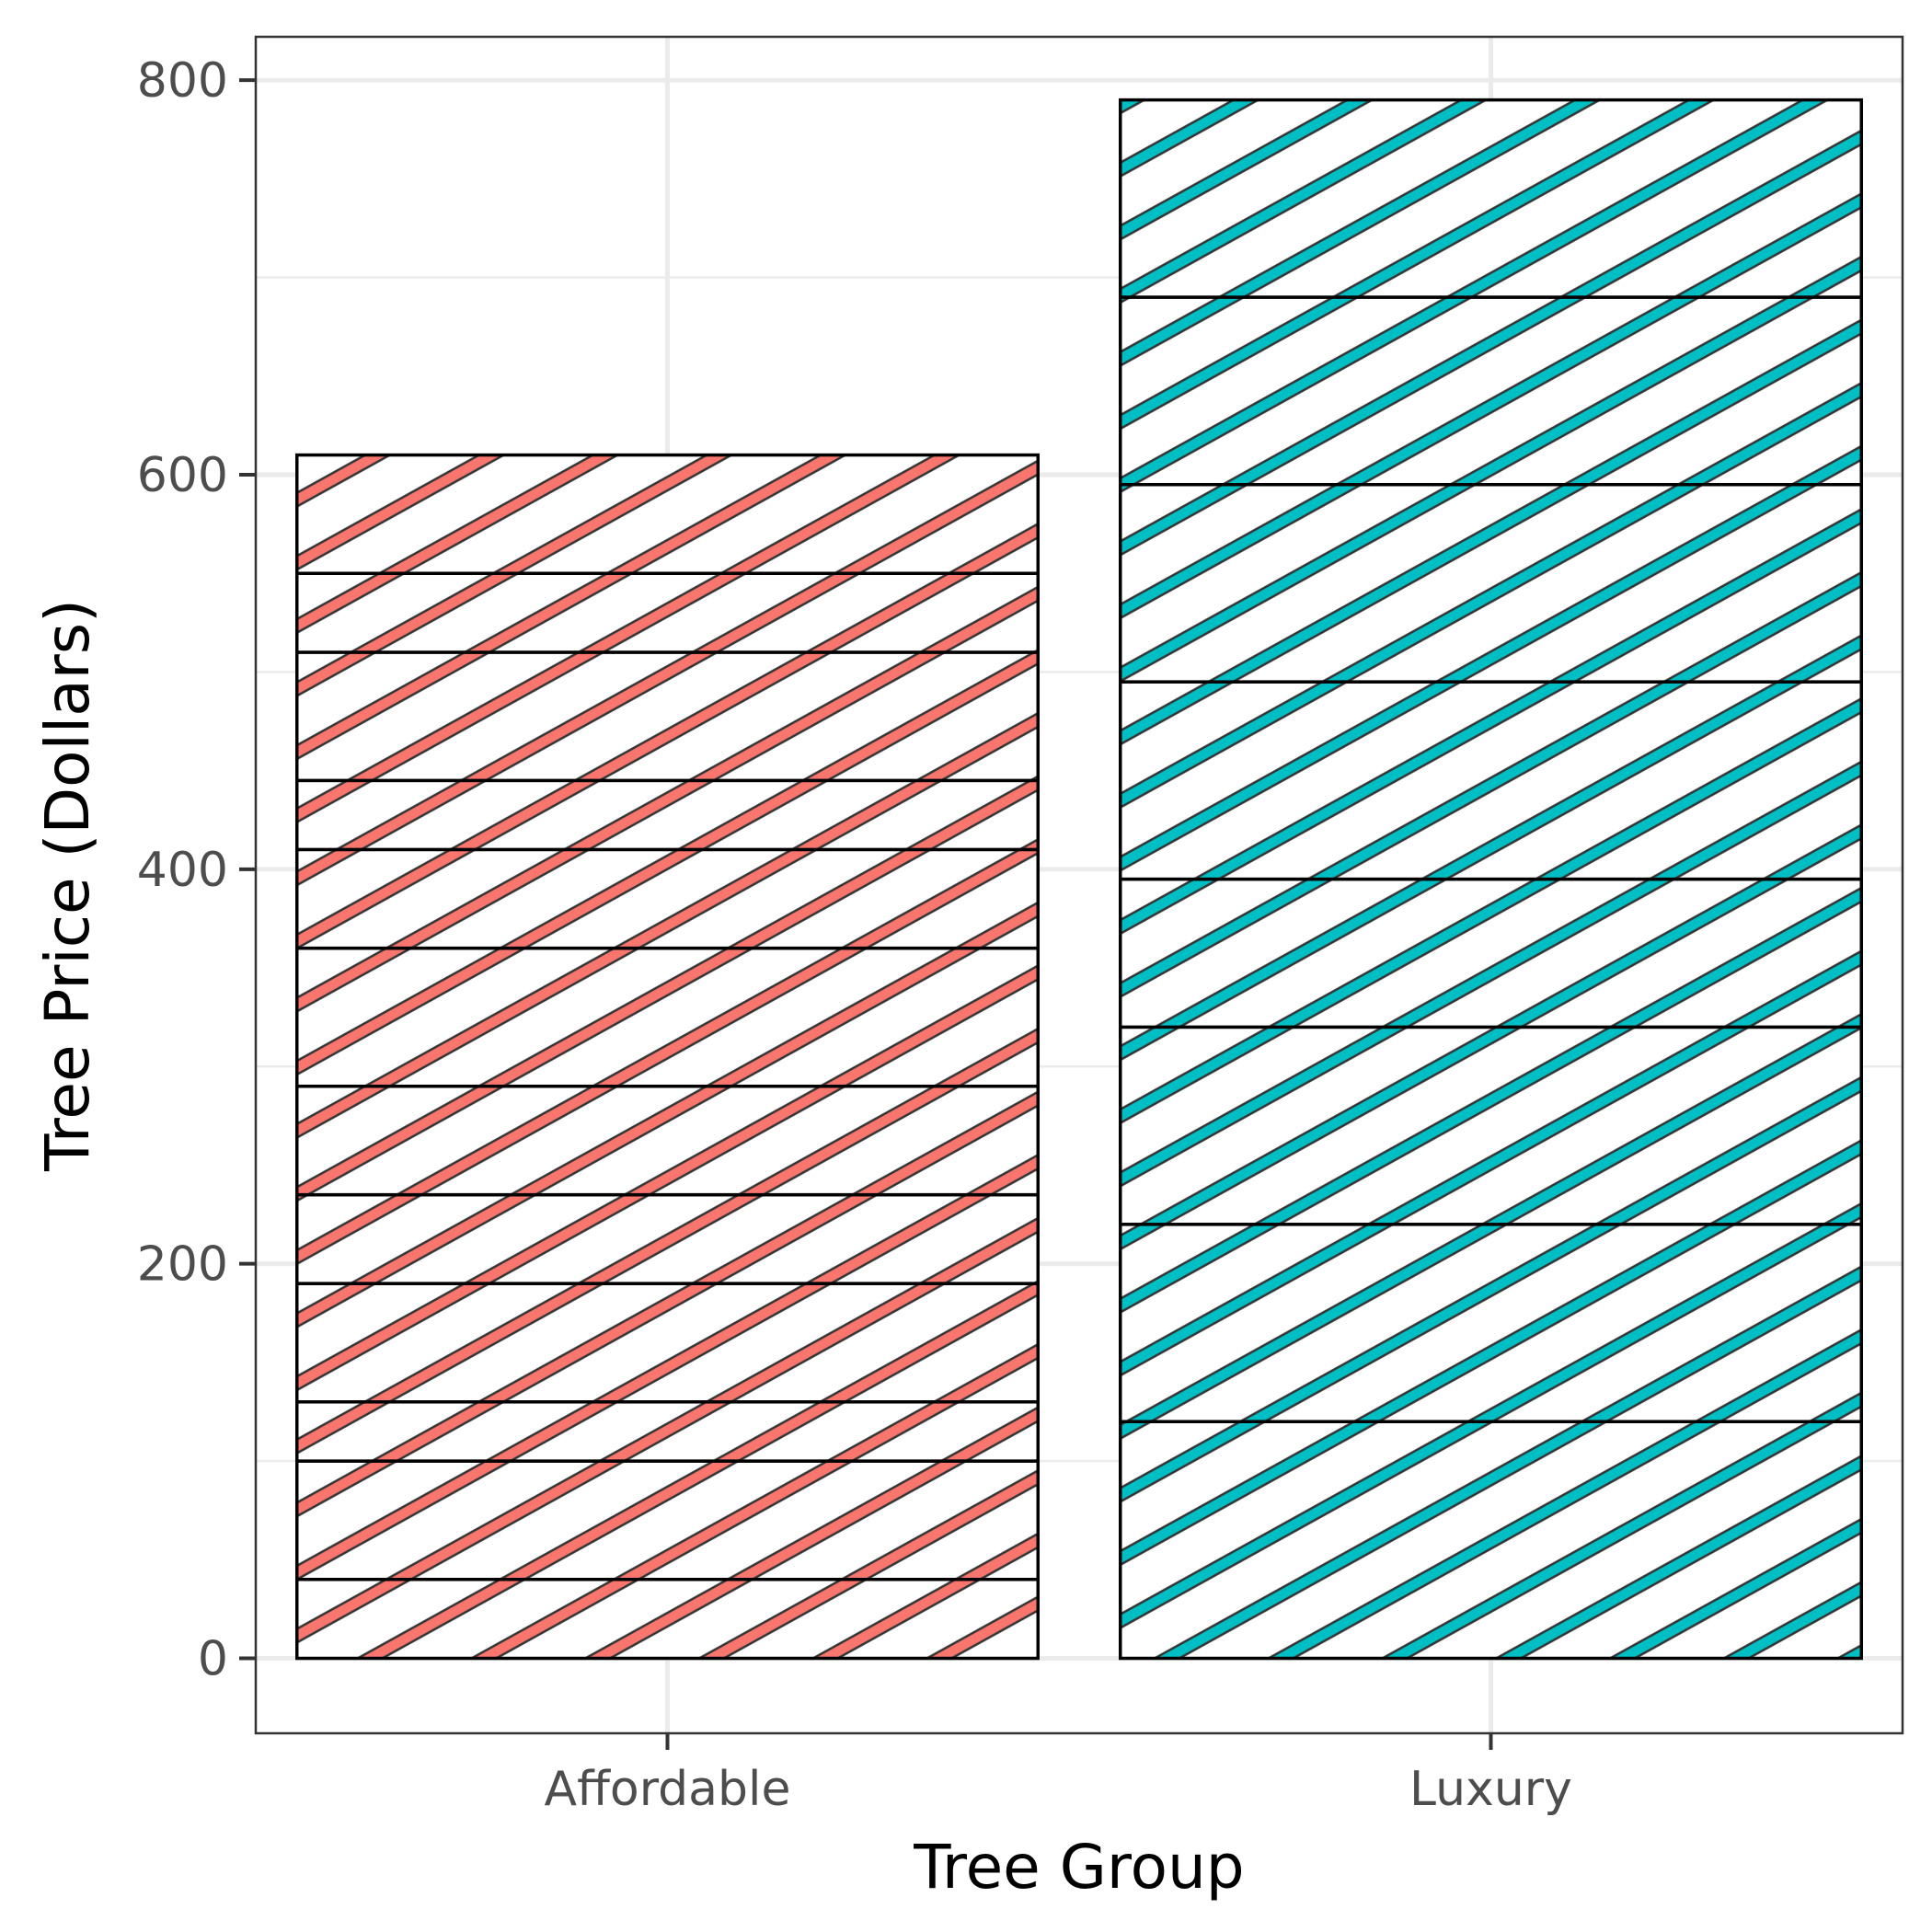 The width and height of the screenshot is (1932, 1932). I want to click on x-tick-label: Luxury, so click(1490, 1789).